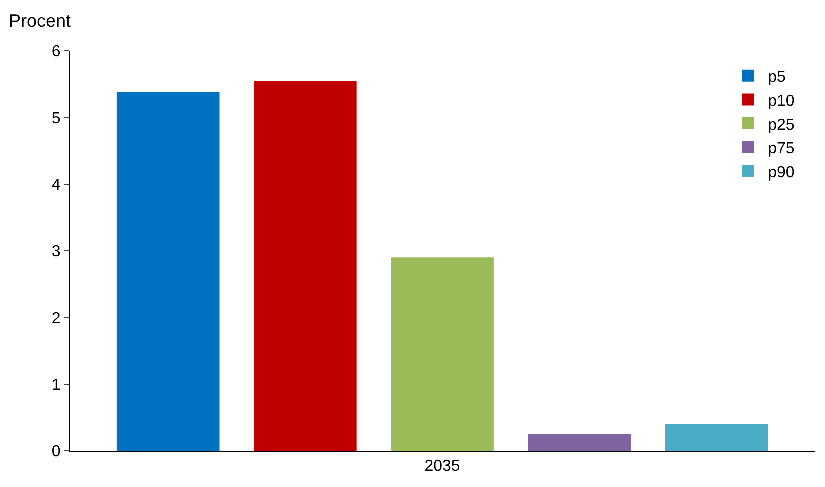 The height and width of the screenshot is (487, 825). I want to click on legend-label: p10, so click(781, 101).